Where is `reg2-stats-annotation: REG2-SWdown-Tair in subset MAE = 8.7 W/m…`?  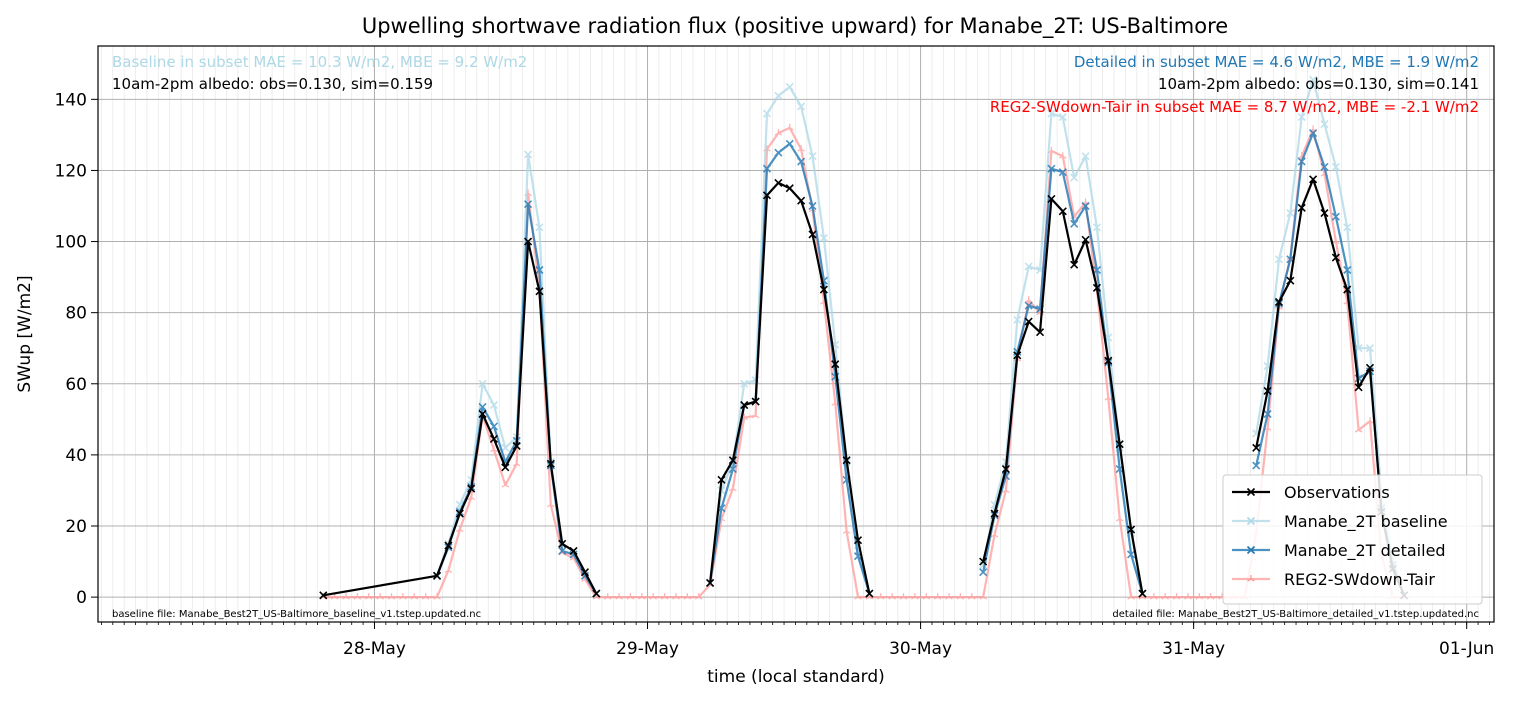
reg2-stats-annotation: REG2-SWdown-Tair in subset MAE = 8.7 W/m… is located at coordinates (1234, 107).